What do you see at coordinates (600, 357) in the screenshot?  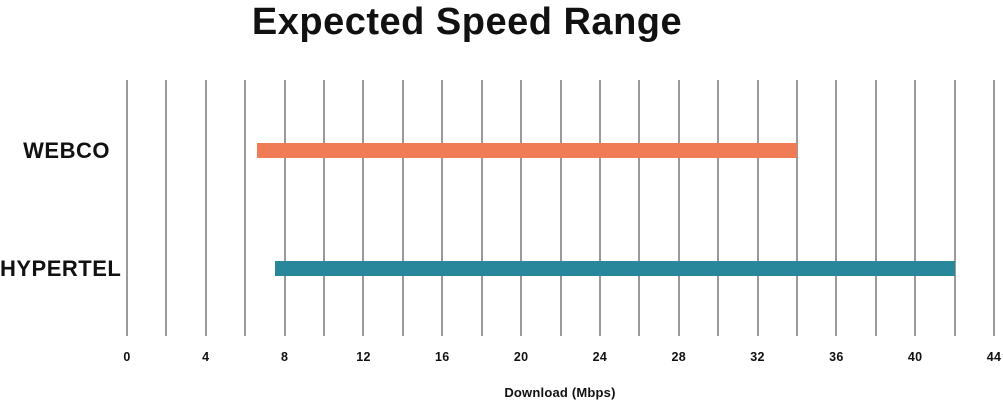 I see `x-tick-label: 24` at bounding box center [600, 357].